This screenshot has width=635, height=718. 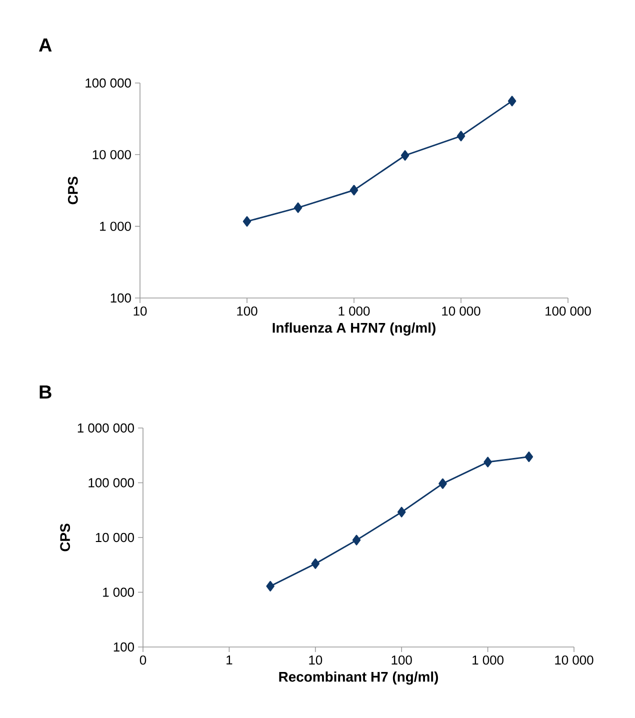 I want to click on x-tick-label: 1, so click(x=229, y=659).